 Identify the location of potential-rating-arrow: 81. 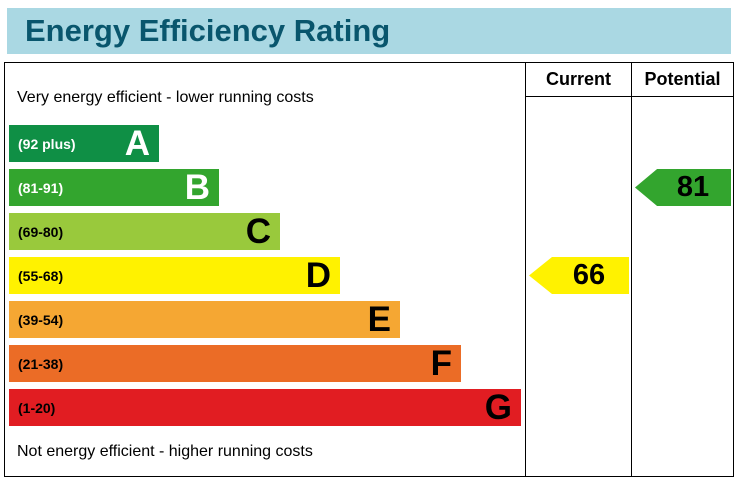
(683, 187).